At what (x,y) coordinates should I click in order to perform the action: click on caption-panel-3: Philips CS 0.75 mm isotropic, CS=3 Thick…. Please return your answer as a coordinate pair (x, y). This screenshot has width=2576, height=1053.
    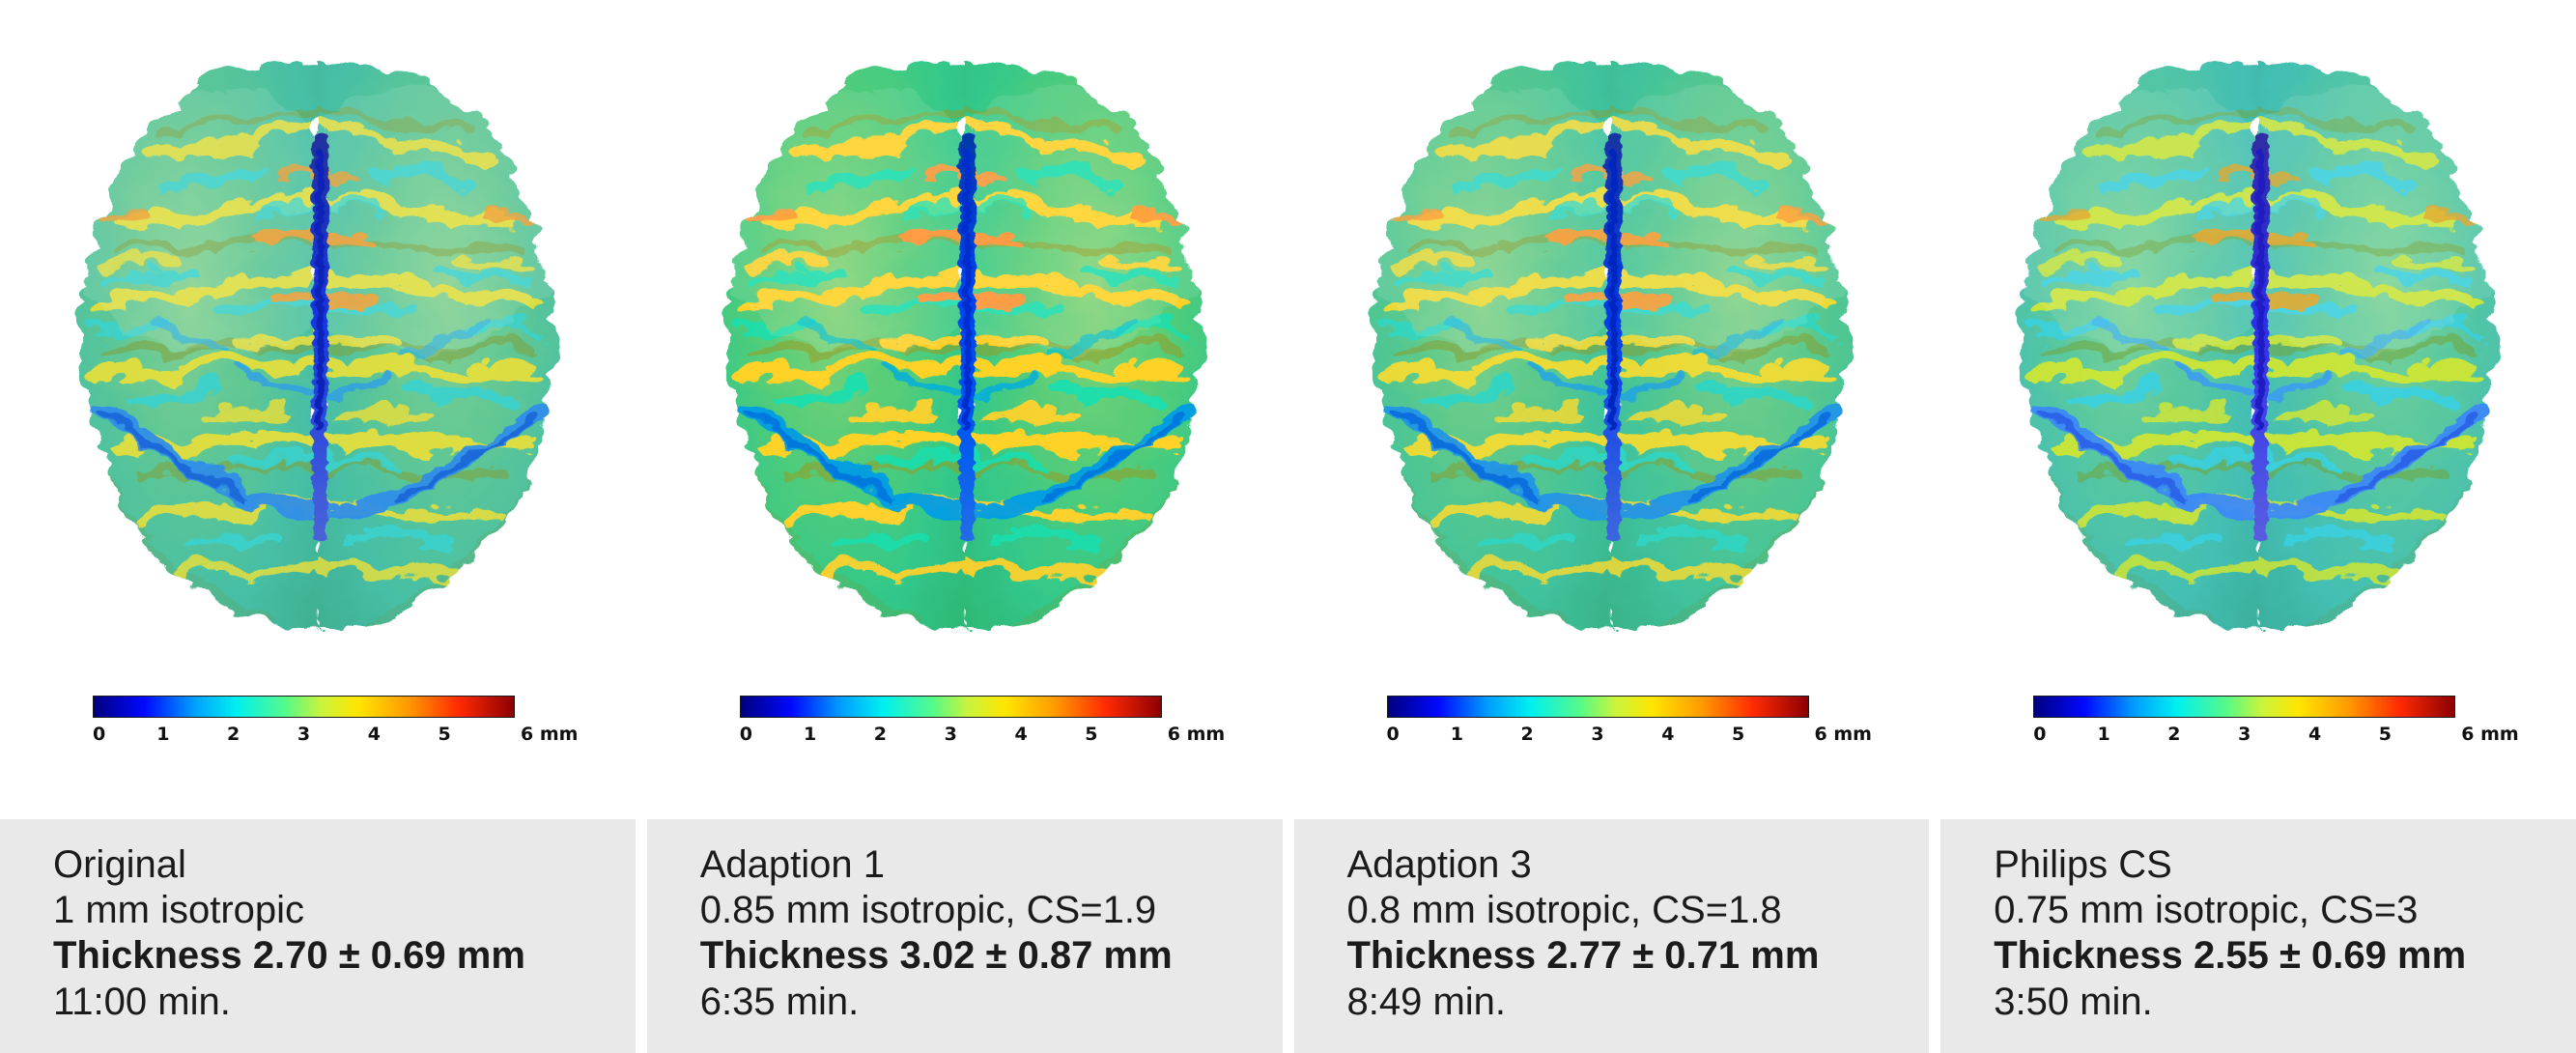
    Looking at the image, I should click on (2258, 936).